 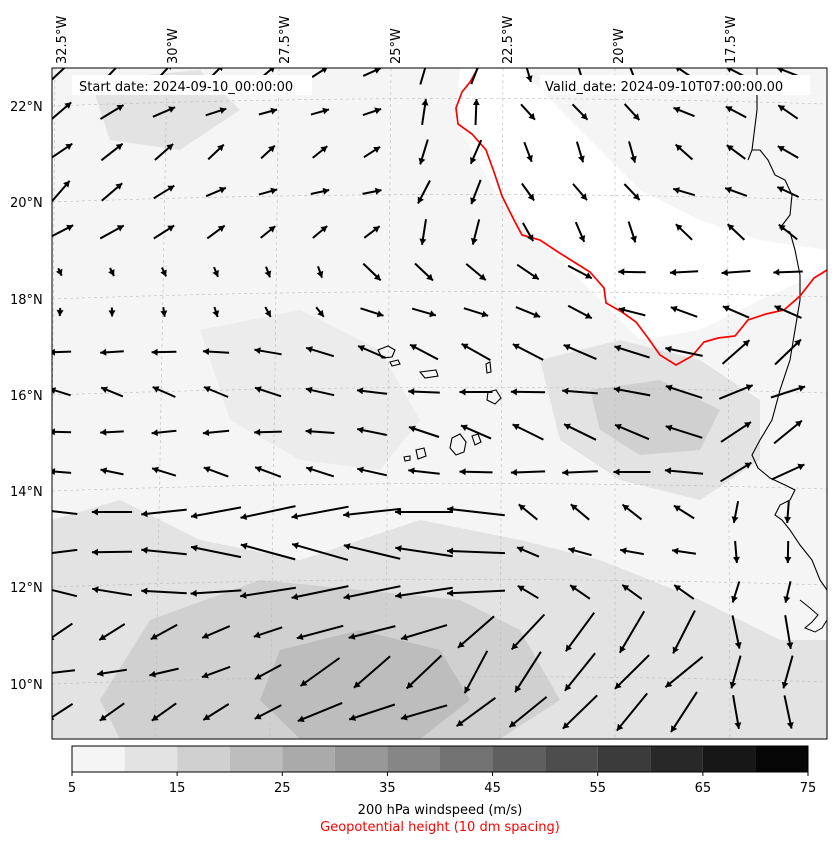 What do you see at coordinates (664, 87) in the screenshot?
I see `valid-date-label: Valid_date: 2024-09-10T07:00:00.00` at bounding box center [664, 87].